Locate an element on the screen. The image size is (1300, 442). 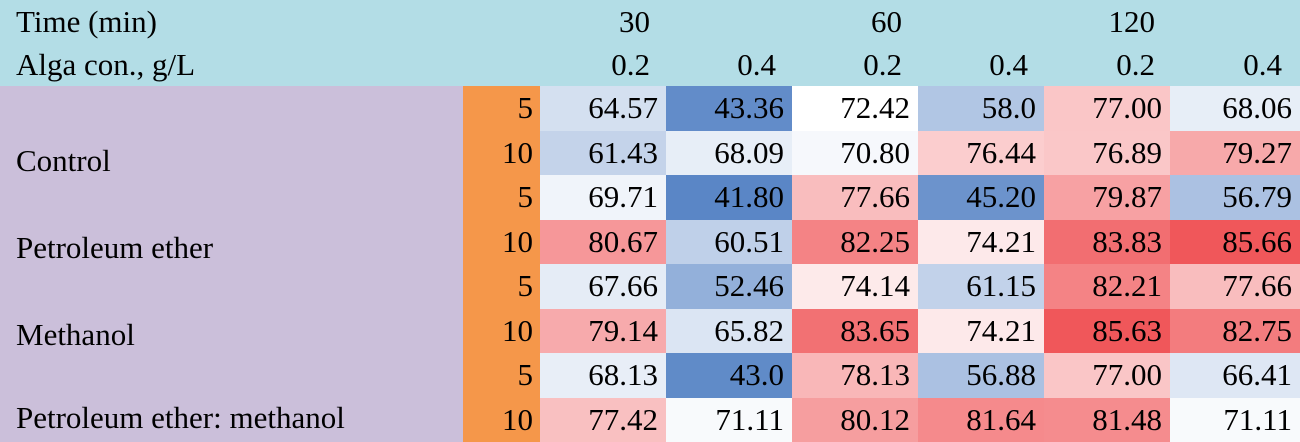
heatmap-cell: 79.87 is located at coordinates (1107, 197).